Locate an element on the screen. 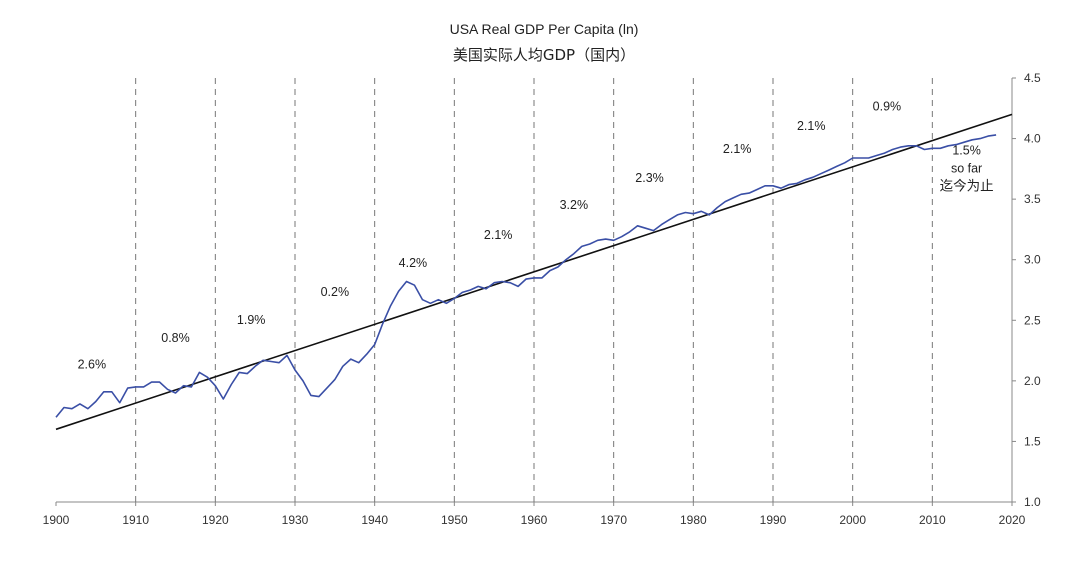 This screenshot has height=570, width=1080. growth-label: 2.3% is located at coordinates (649, 178).